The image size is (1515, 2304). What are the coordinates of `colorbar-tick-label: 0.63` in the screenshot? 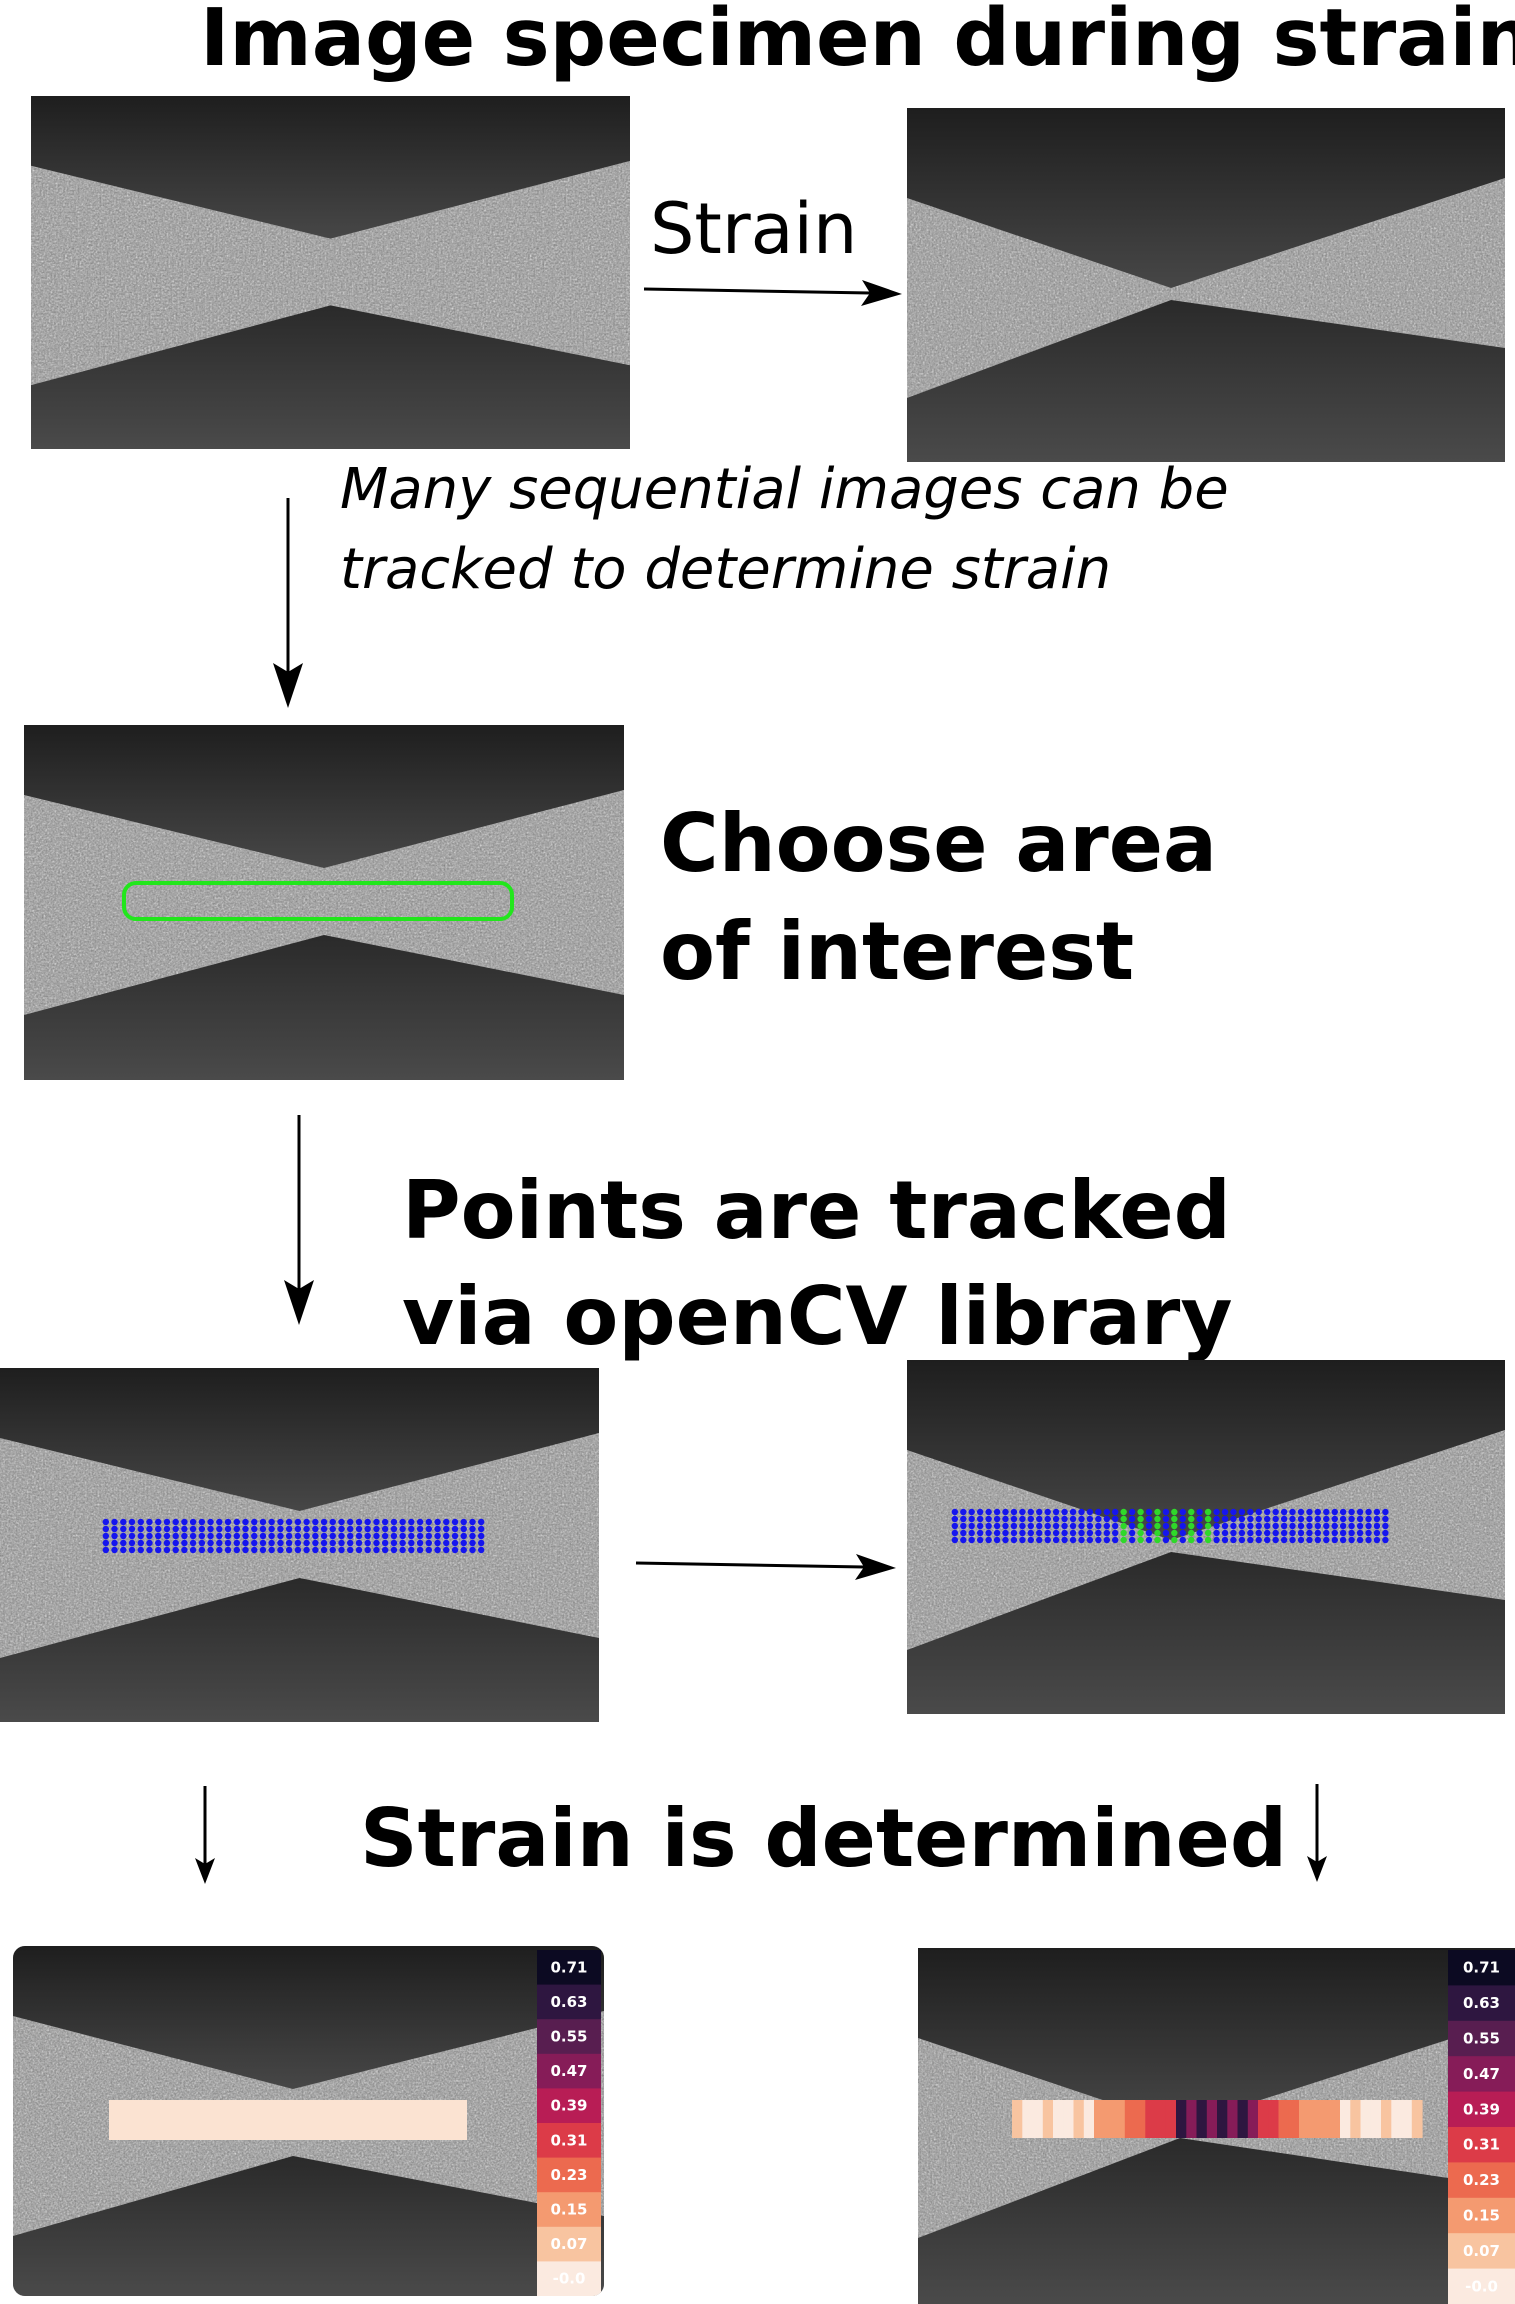 It's located at (568, 2002).